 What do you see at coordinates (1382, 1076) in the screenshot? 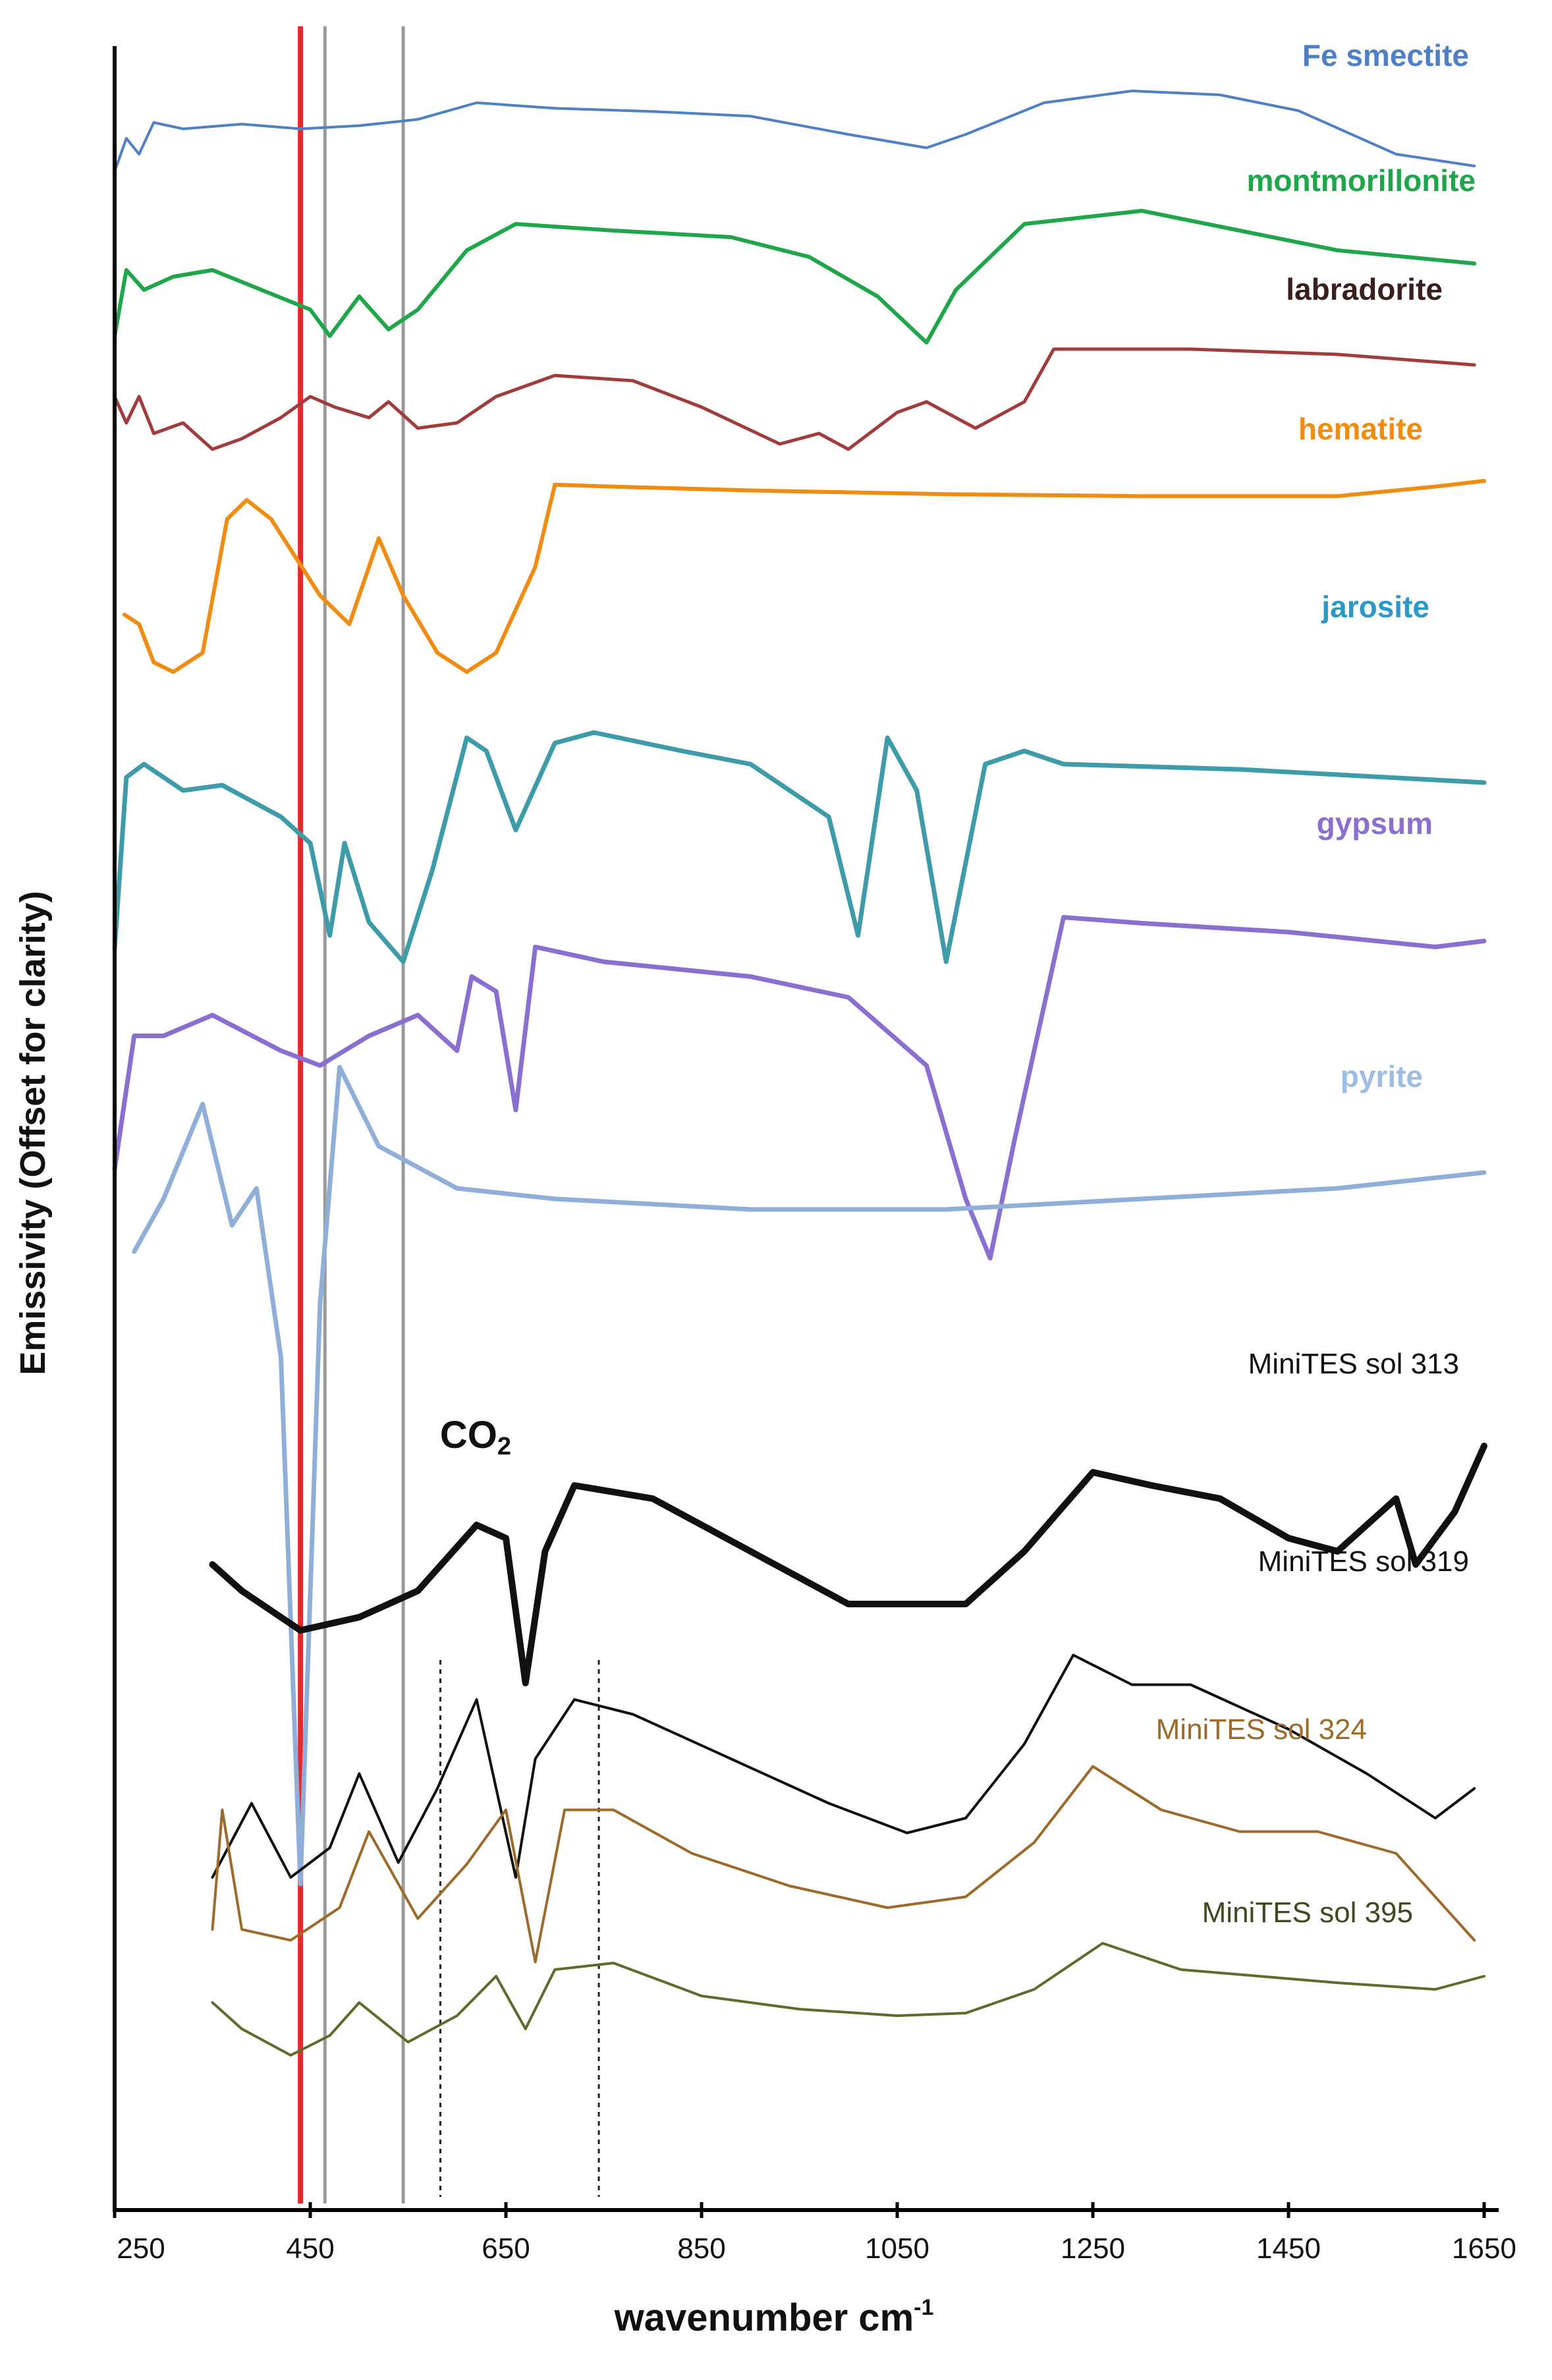
I see `label-pyrite: pyrite` at bounding box center [1382, 1076].